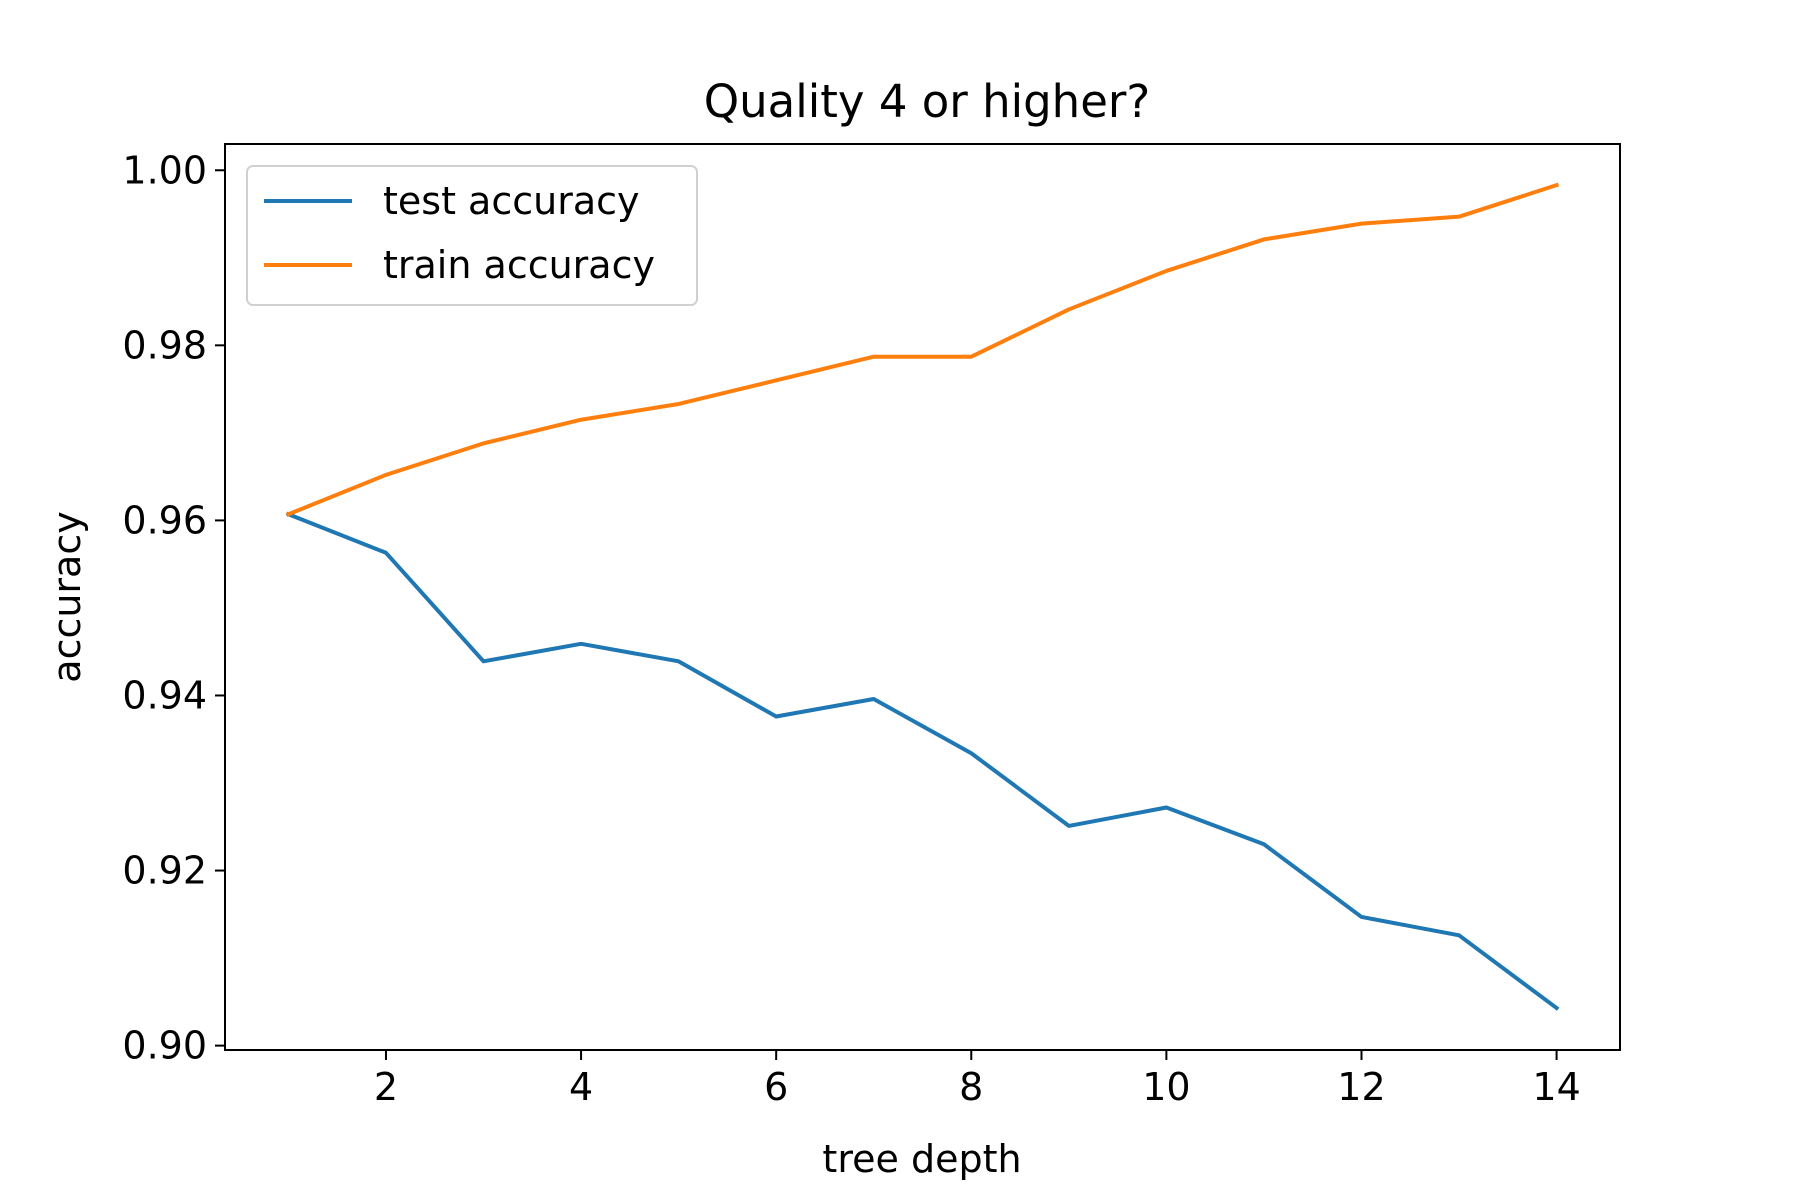 Image resolution: width=1800 pixels, height=1200 pixels. I want to click on chart-title: Quality 4 or higher?, so click(927, 101).